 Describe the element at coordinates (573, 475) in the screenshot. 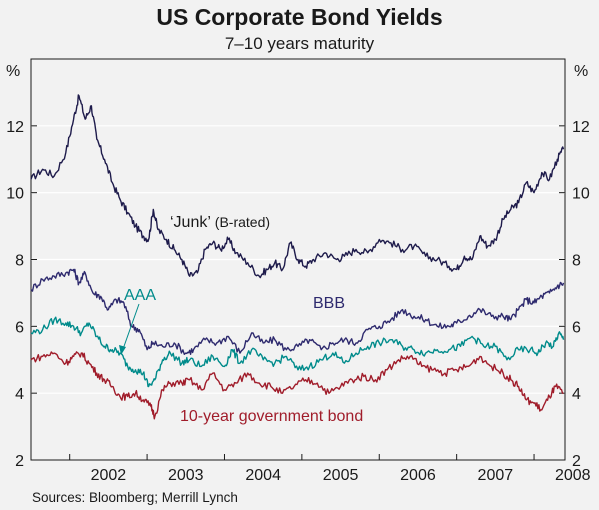

I see `x-tick-label: 2008` at that location.